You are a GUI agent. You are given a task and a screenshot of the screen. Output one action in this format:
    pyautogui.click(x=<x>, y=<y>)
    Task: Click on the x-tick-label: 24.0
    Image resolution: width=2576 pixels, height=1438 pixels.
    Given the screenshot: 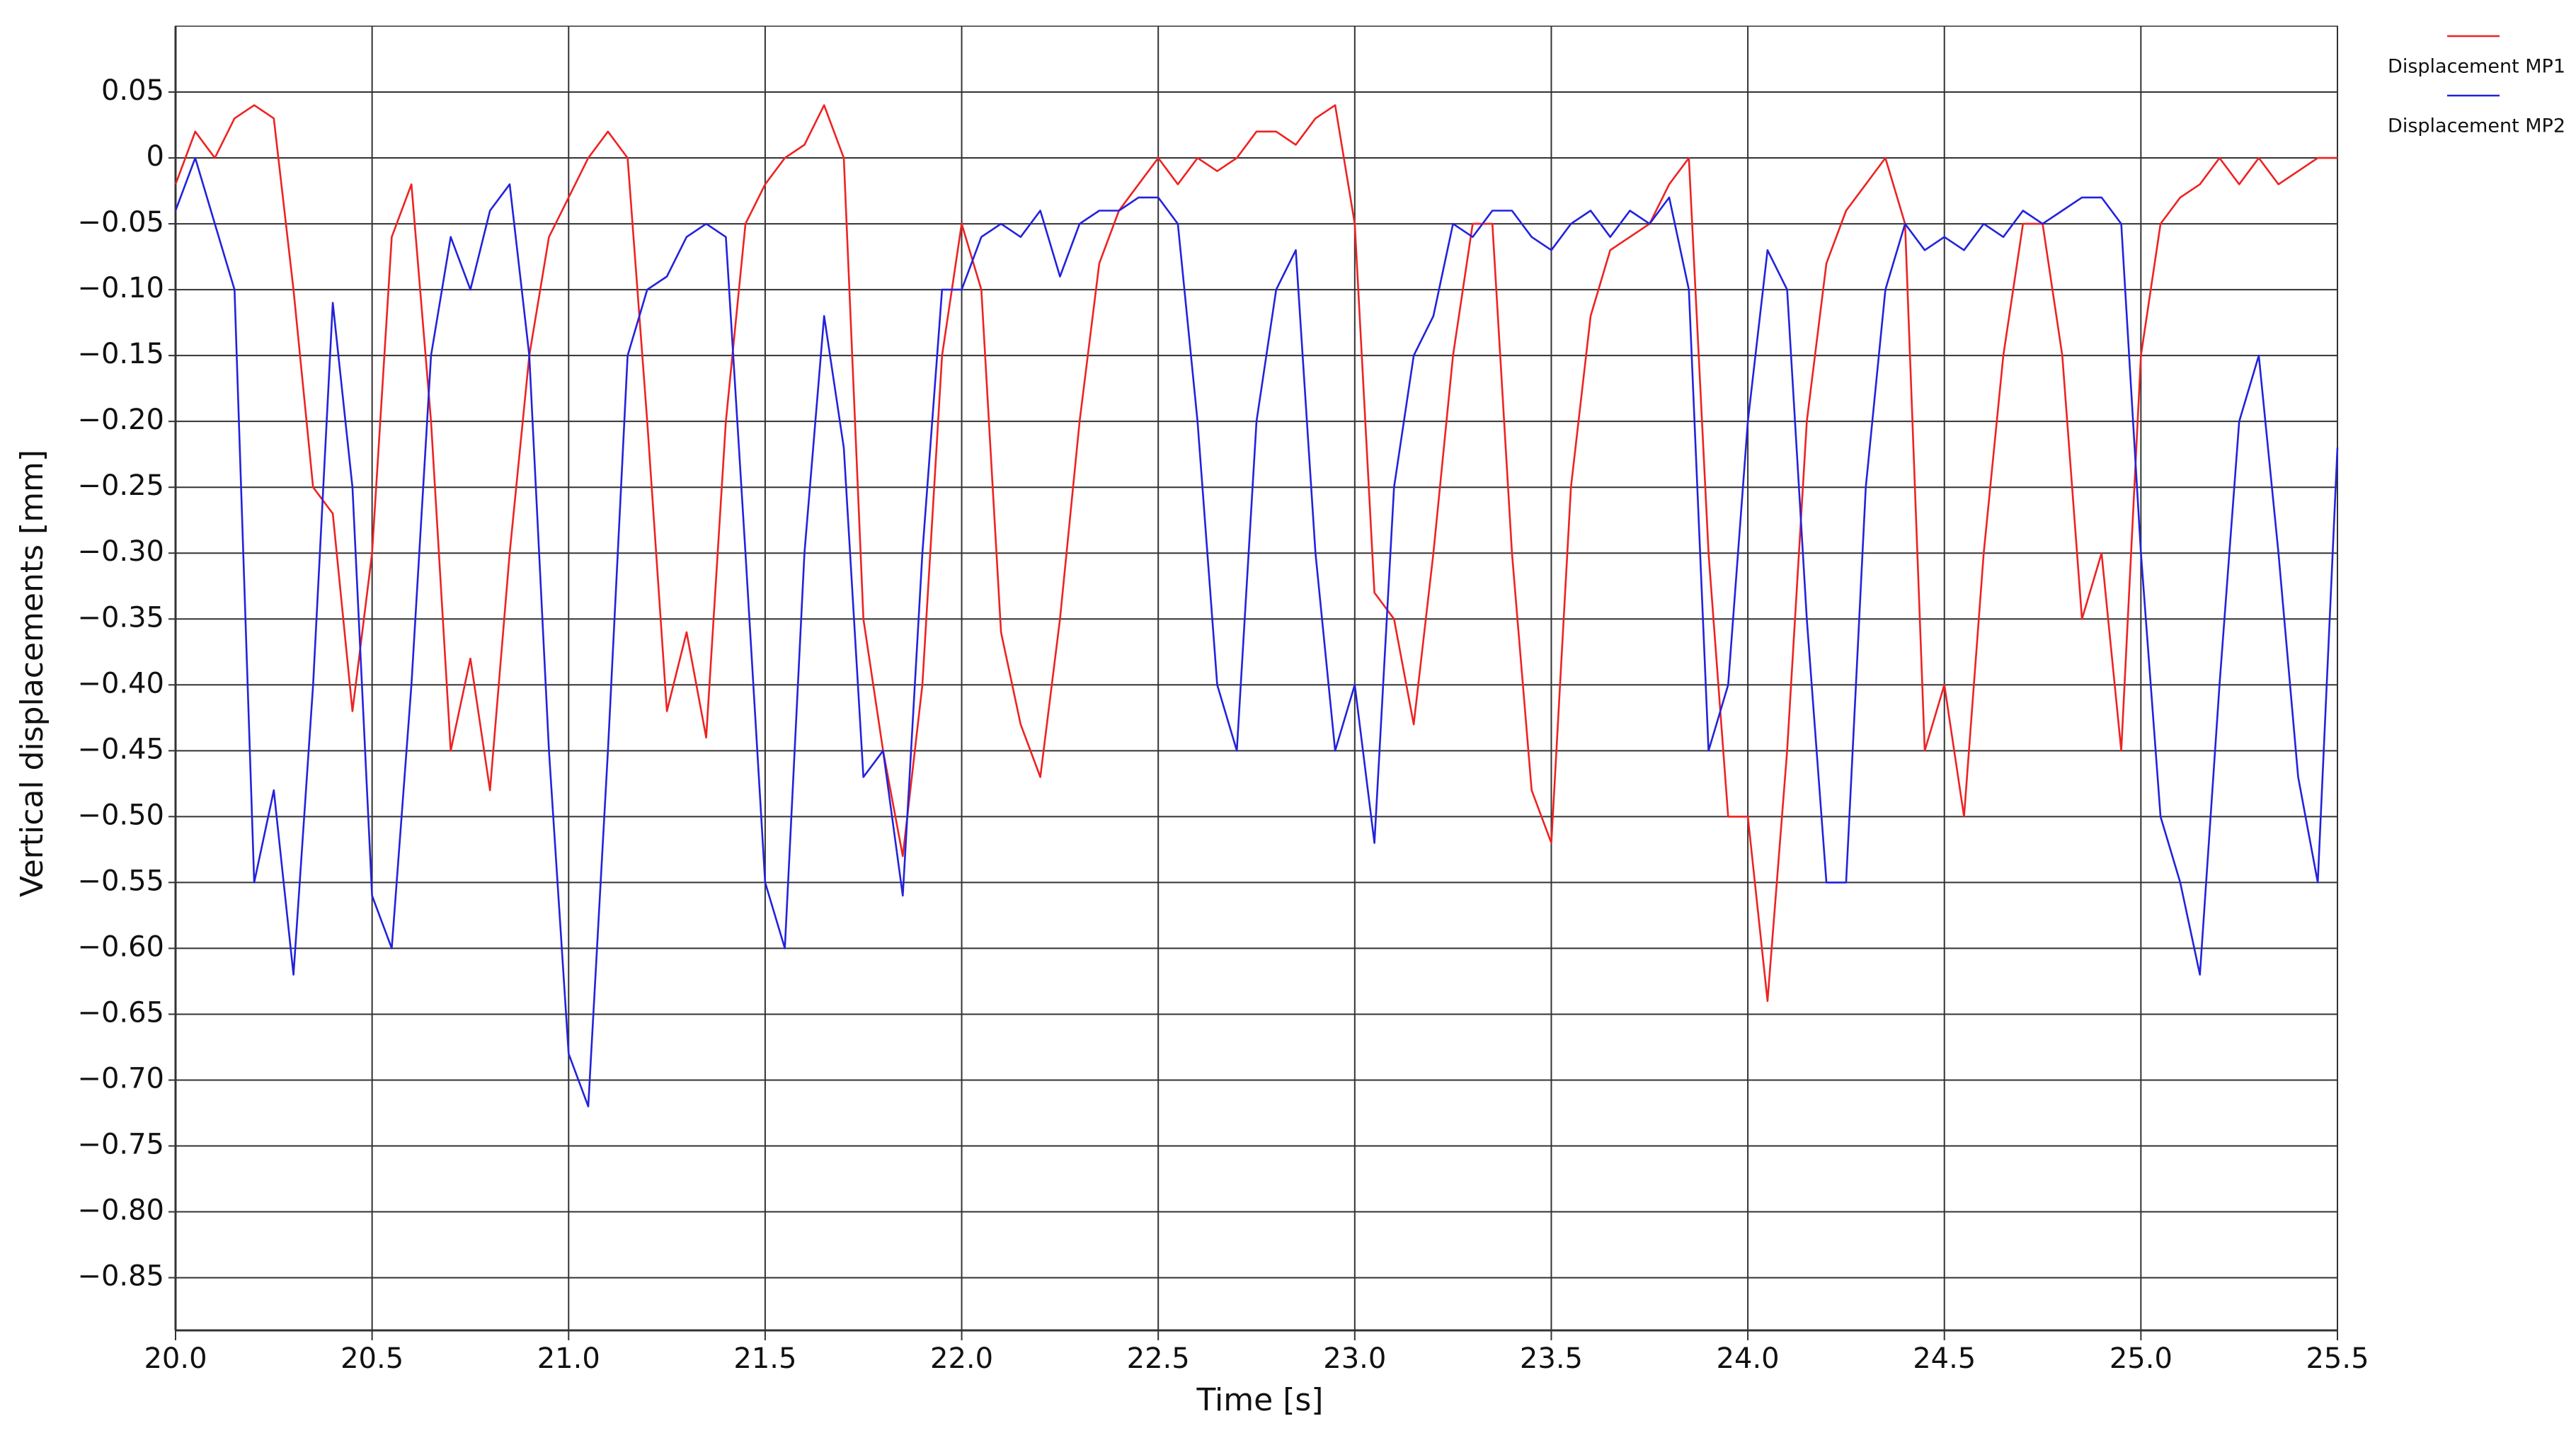 What is the action you would take?
    pyautogui.click(x=1748, y=1358)
    